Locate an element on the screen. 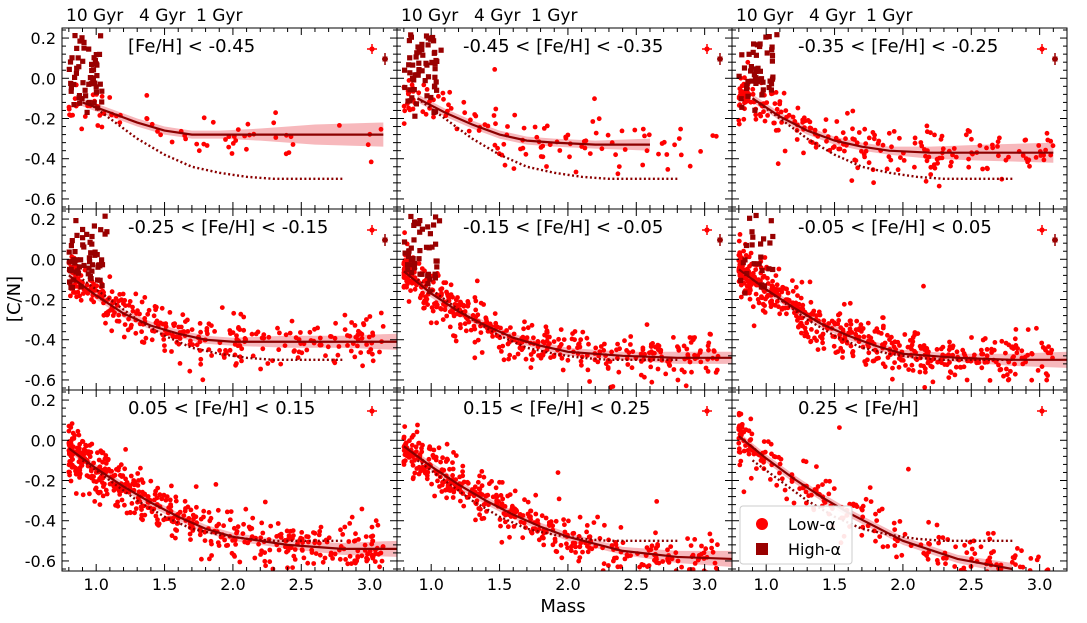  reference-dotted-curve is located at coordinates (212, 501).